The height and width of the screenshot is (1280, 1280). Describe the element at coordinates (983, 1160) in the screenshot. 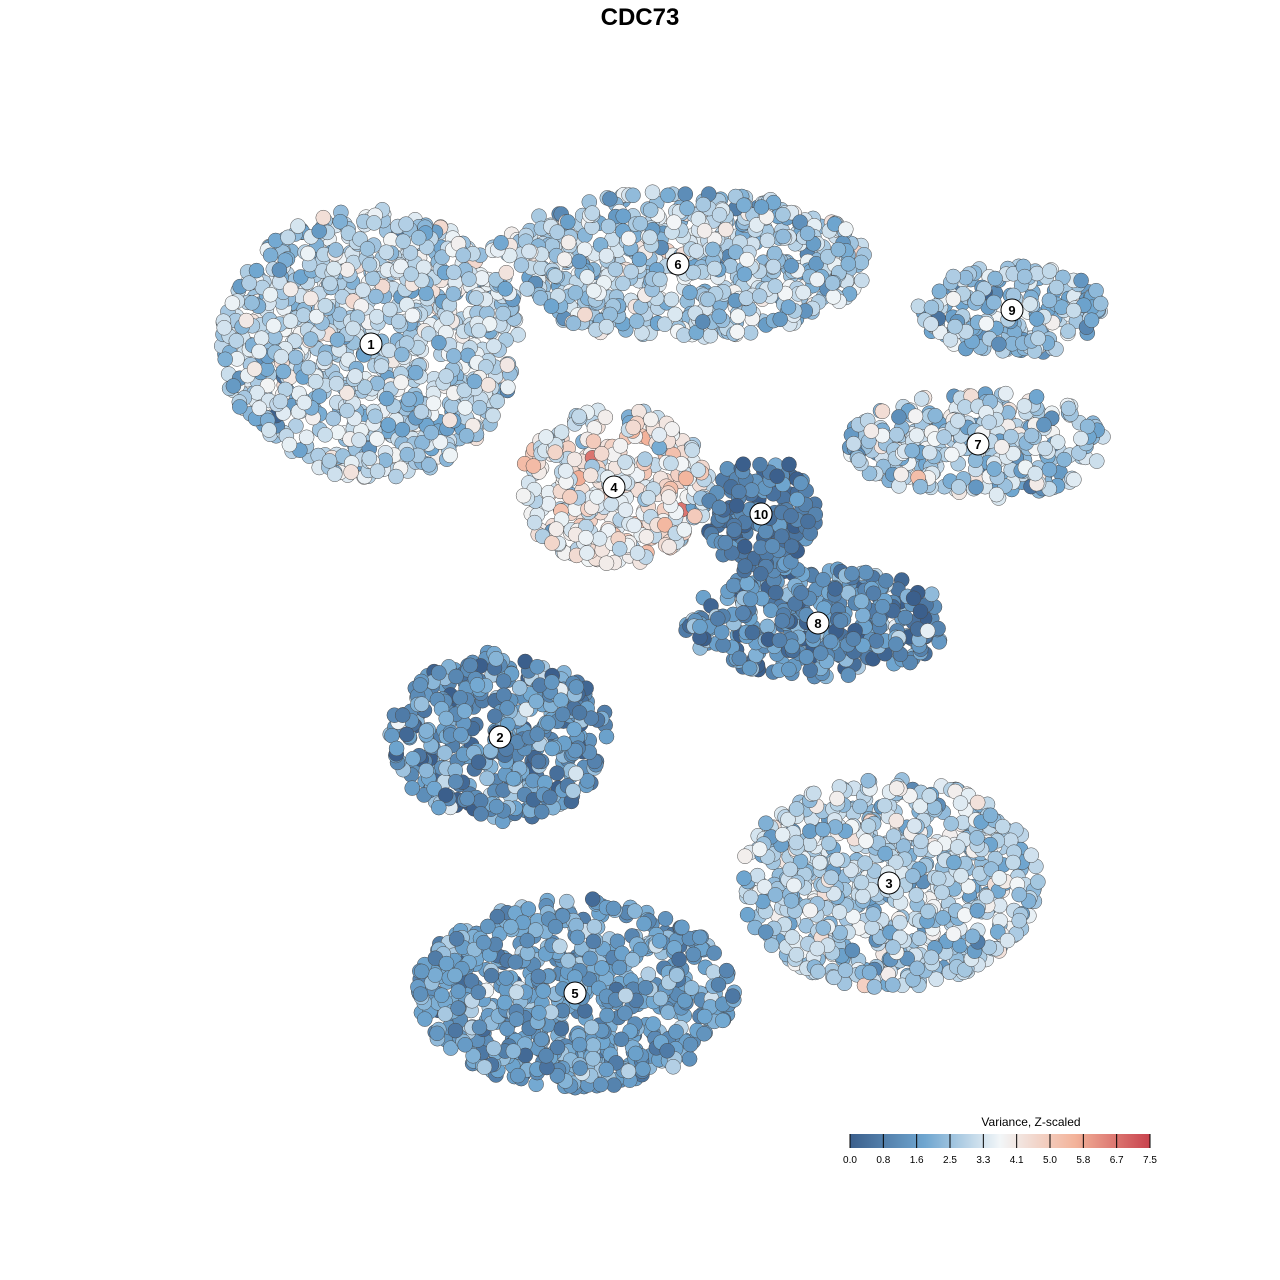

I see `legend-tick-label: 3.3` at that location.